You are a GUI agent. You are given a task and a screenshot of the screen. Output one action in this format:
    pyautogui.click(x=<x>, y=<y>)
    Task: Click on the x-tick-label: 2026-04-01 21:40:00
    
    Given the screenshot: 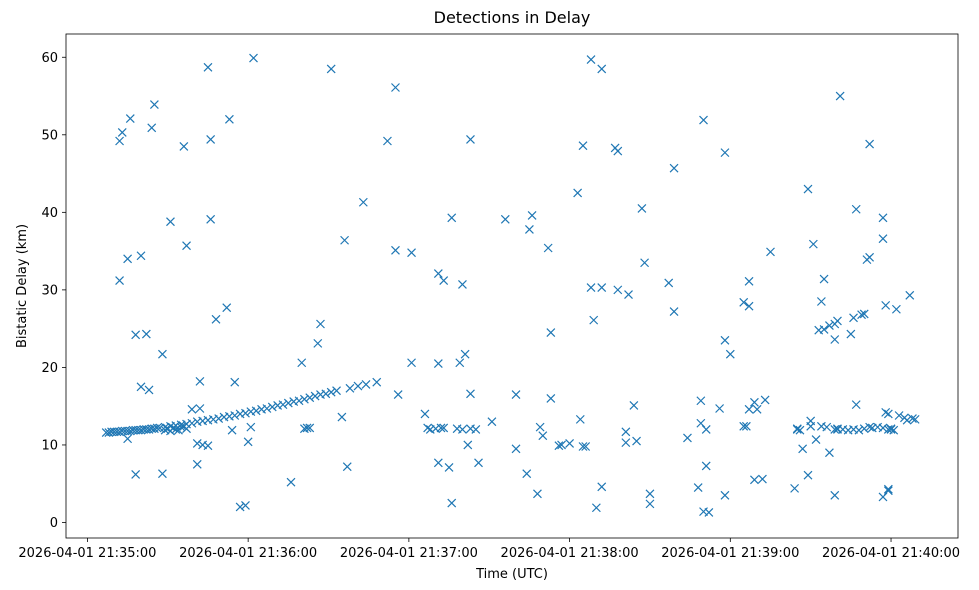 What is the action you would take?
    pyautogui.click(x=891, y=553)
    